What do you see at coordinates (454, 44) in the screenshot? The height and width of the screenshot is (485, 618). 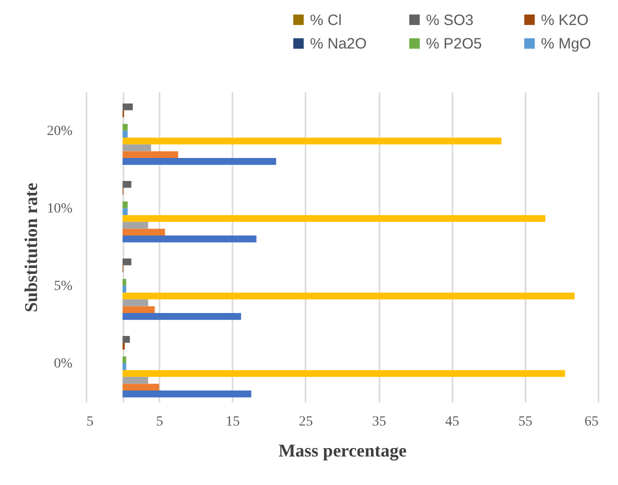 I see `legend-label: % P2O5` at bounding box center [454, 44].